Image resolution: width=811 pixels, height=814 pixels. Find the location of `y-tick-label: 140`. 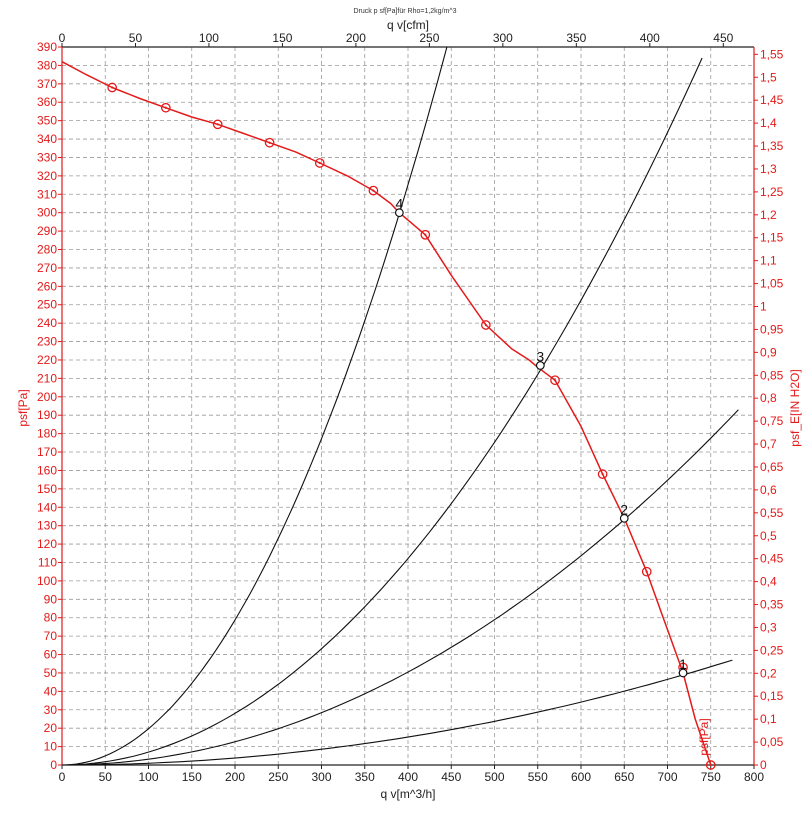

y-tick-label: 140 is located at coordinates (47, 507).